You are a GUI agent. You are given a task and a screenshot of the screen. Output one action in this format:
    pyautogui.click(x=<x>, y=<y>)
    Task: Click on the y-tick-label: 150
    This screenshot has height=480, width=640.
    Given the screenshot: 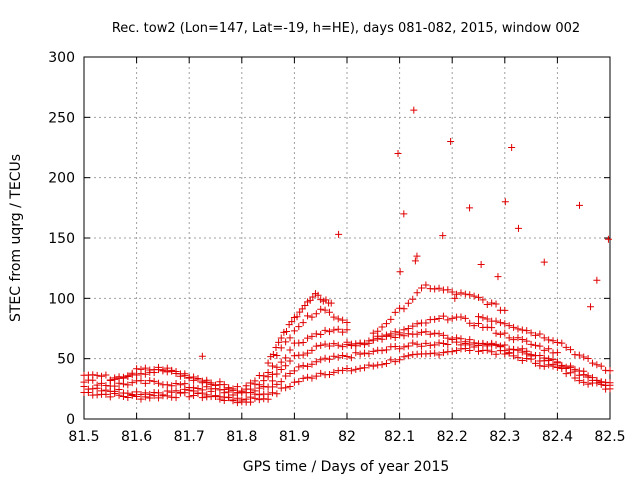 What is the action you would take?
    pyautogui.click(x=61, y=239)
    